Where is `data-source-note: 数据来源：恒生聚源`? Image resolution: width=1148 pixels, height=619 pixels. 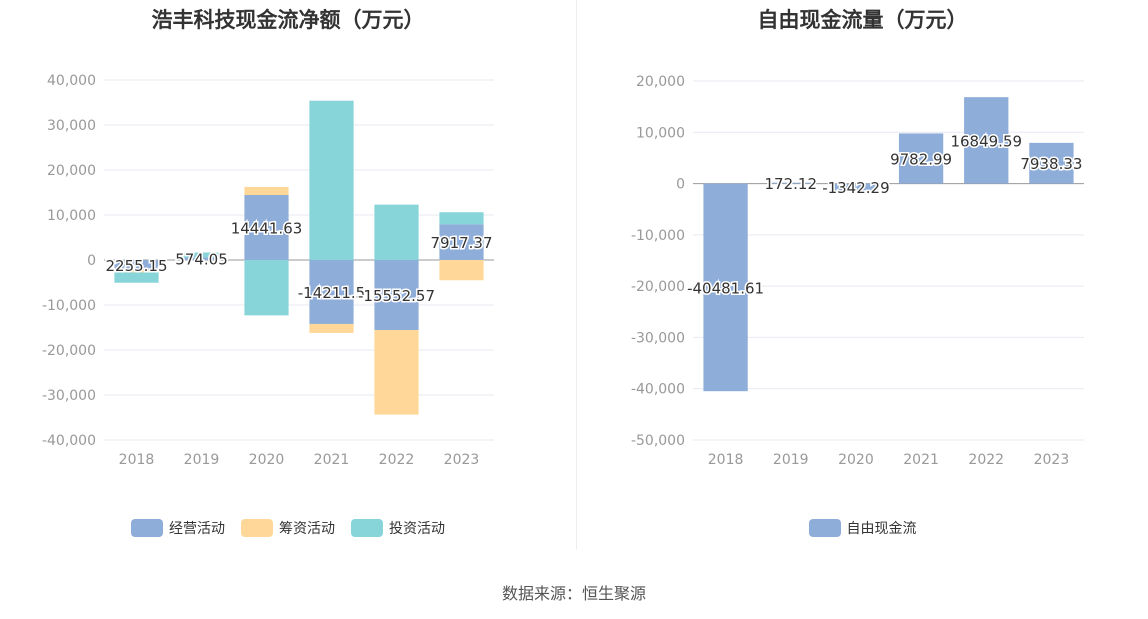 data-source-note: 数据来源：恒生聚源 is located at coordinates (573, 593).